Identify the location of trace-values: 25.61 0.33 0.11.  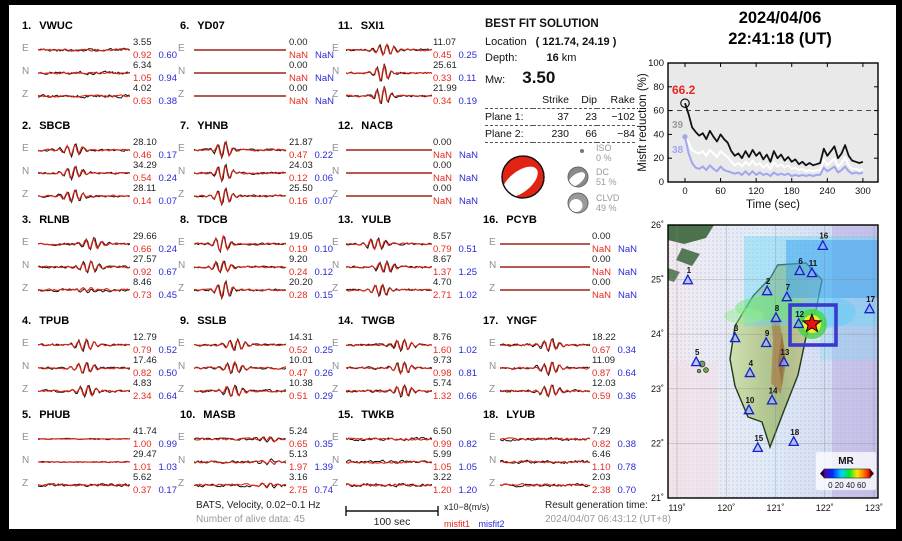
(454, 72).